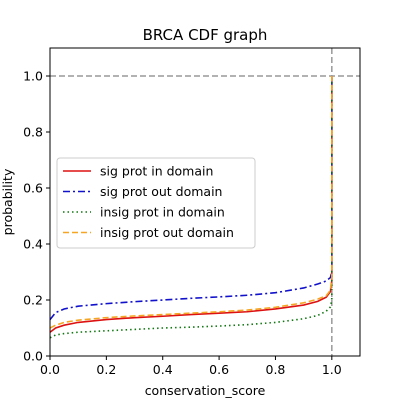 Image resolution: width=400 pixels, height=400 pixels. I want to click on x-tick-label-1: 0.0, so click(50, 369).